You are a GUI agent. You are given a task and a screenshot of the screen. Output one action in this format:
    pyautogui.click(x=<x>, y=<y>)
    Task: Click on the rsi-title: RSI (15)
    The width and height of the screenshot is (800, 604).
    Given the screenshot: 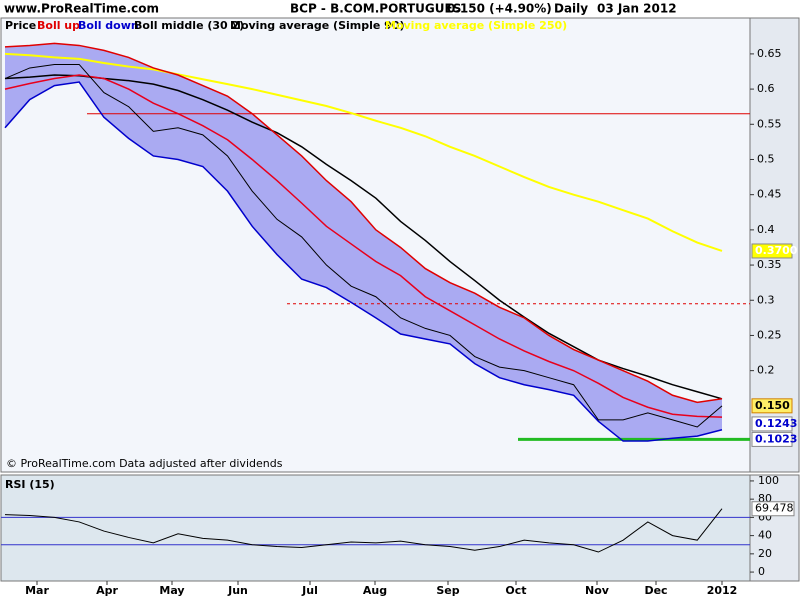 What is the action you would take?
    pyautogui.click(x=30, y=484)
    